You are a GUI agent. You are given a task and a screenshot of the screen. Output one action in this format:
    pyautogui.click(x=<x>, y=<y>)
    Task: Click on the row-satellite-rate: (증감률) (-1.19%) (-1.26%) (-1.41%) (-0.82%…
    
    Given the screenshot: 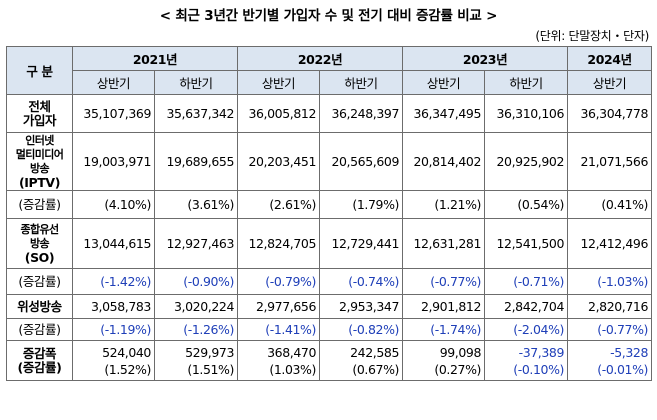 What is the action you would take?
    pyautogui.click(x=329, y=329)
    